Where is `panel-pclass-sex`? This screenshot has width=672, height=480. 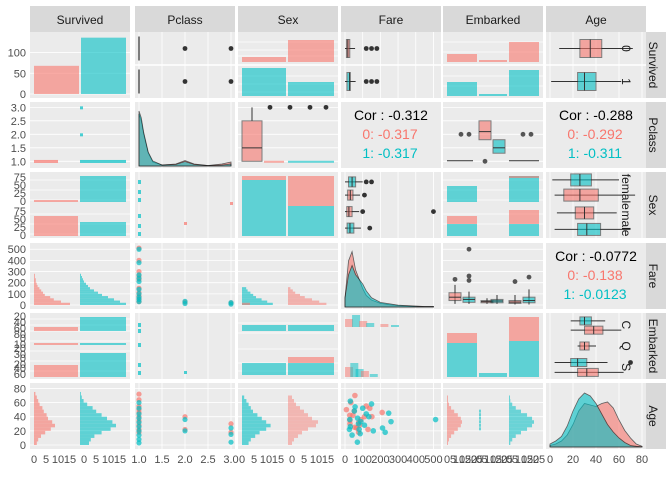 panel-pclass-sex is located at coordinates (288, 135).